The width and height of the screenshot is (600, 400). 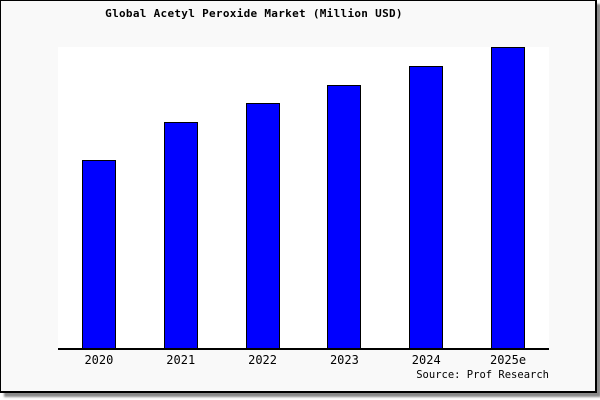 What do you see at coordinates (263, 360) in the screenshot?
I see `x-tick-label-2022: 2022` at bounding box center [263, 360].